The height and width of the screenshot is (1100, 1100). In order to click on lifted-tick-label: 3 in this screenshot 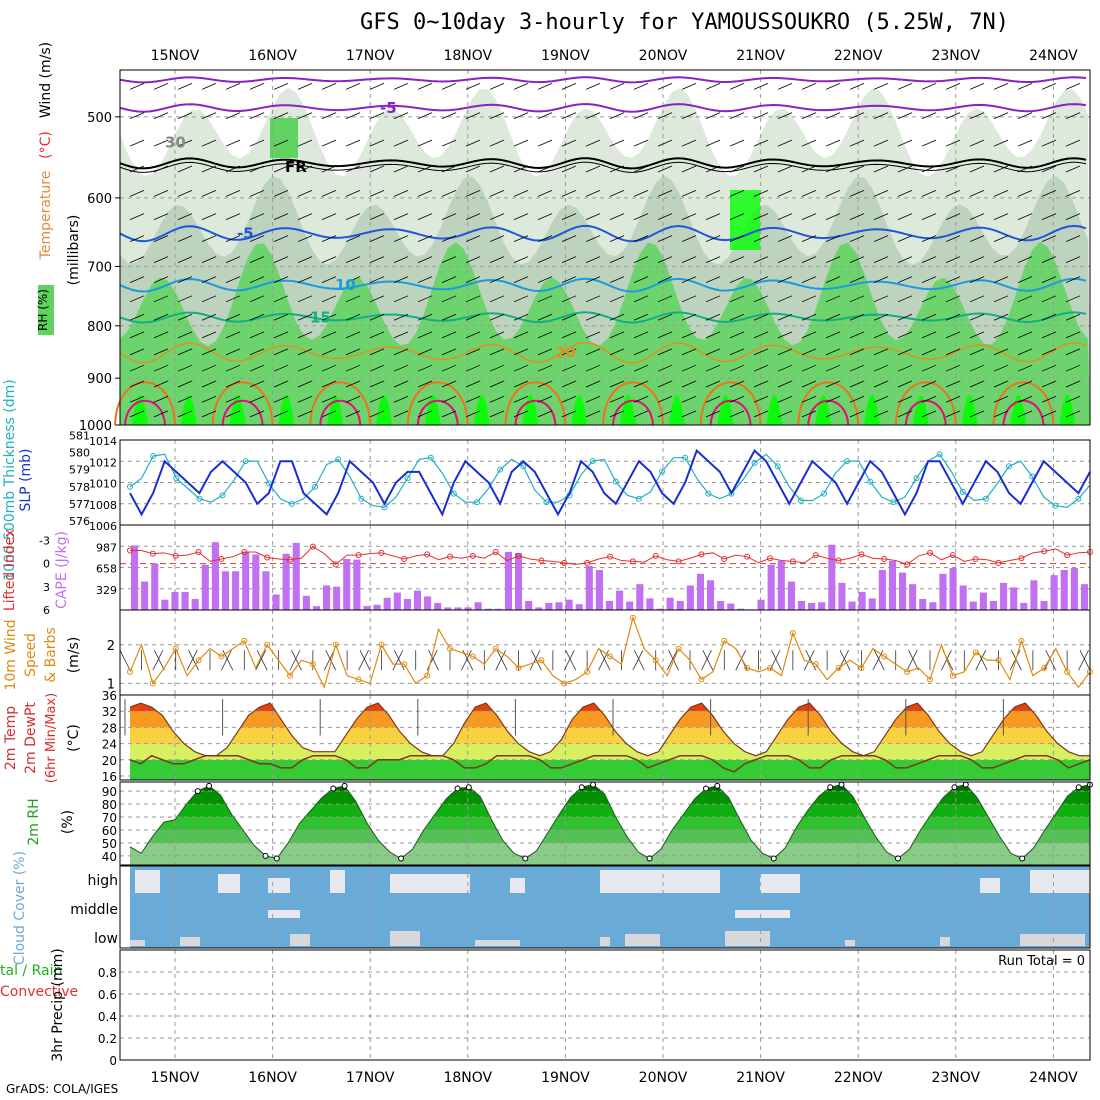, I will do `click(46, 587)`.